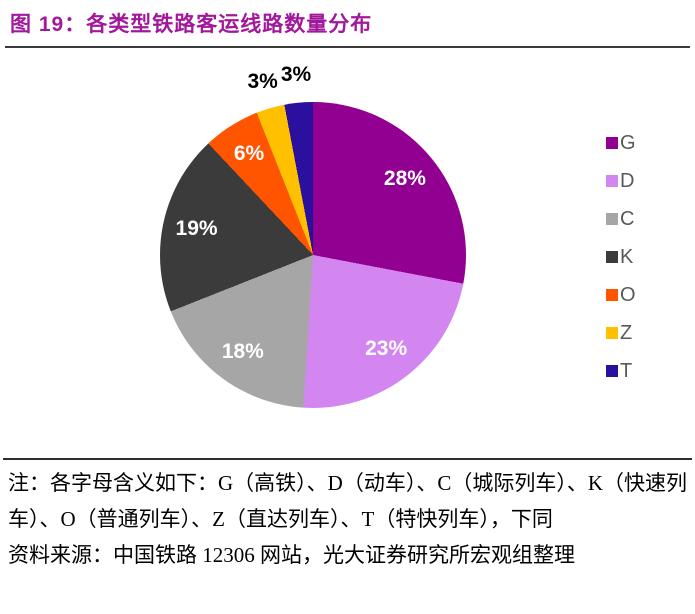  What do you see at coordinates (627, 219) in the screenshot?
I see `legend-label-C: C` at bounding box center [627, 219].